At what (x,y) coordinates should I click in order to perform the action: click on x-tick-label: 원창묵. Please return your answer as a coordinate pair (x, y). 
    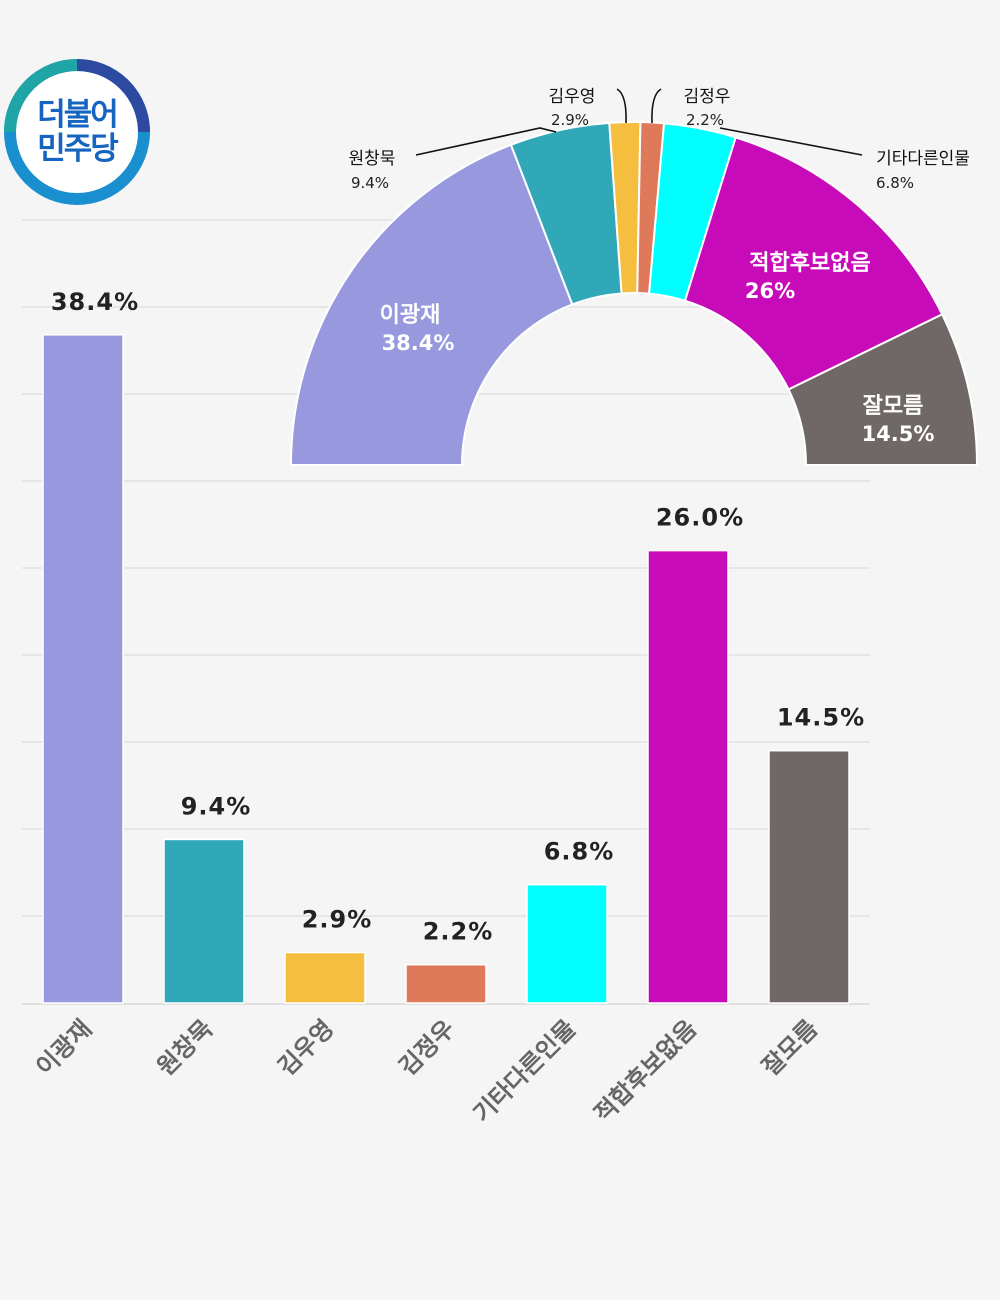
    Looking at the image, I should click on (185, 1047).